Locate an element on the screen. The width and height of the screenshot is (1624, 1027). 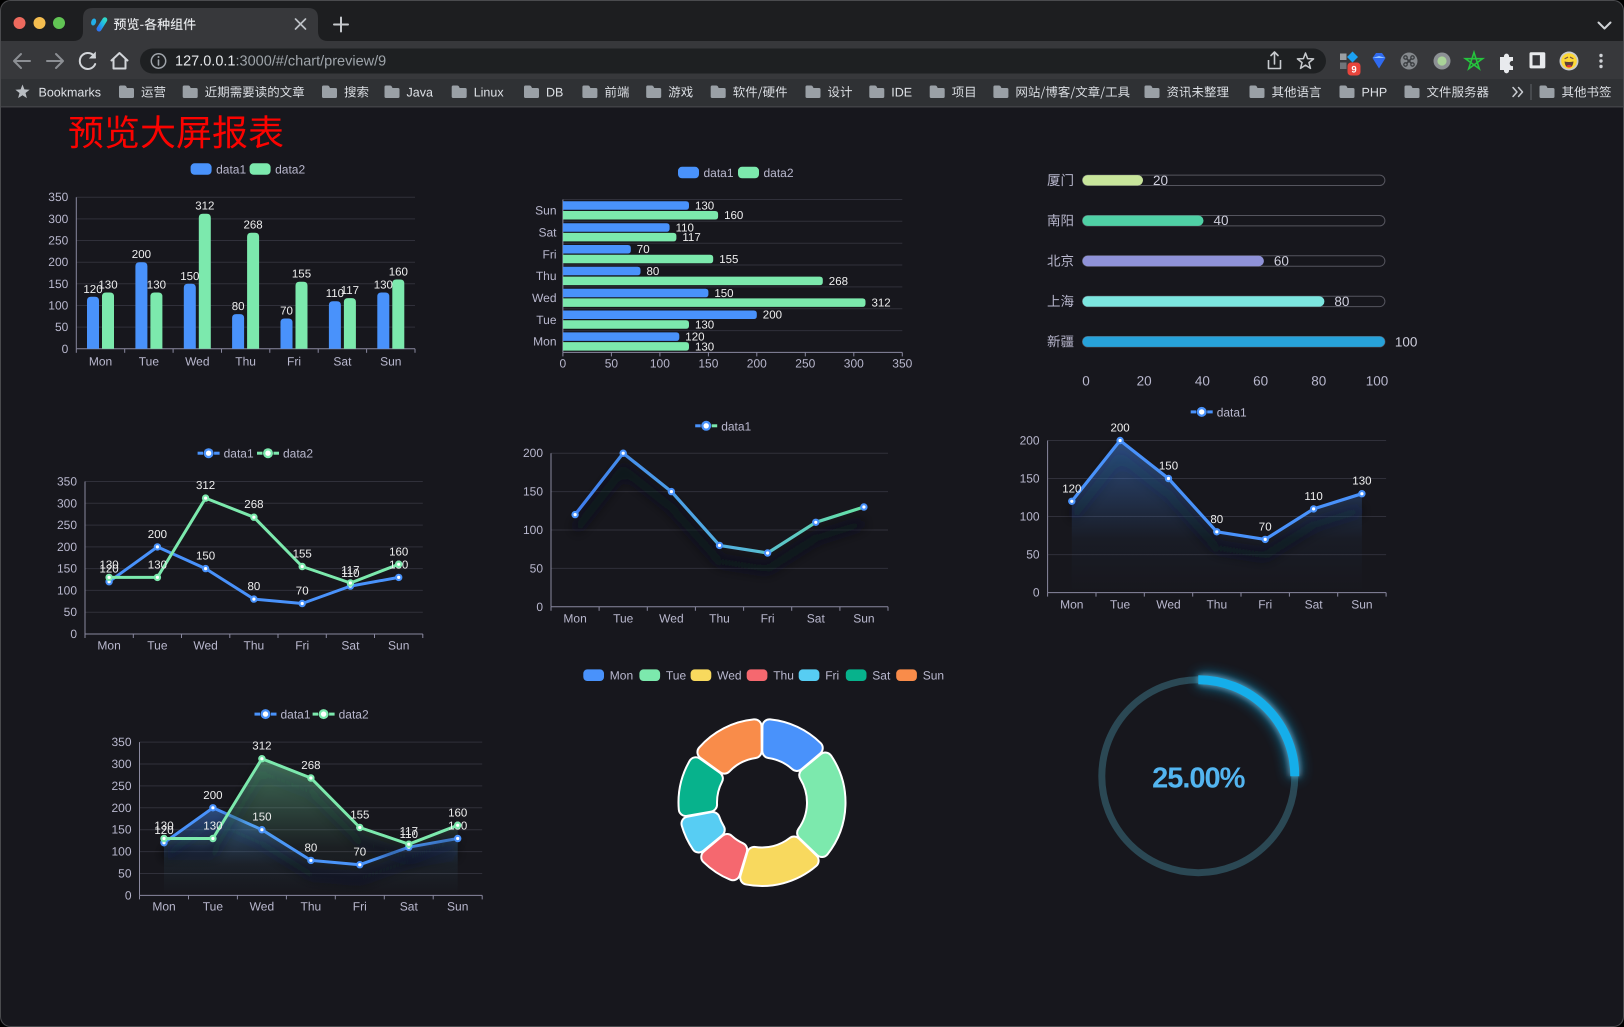
svg-text: 25.00% is located at coordinates (1199, 779).